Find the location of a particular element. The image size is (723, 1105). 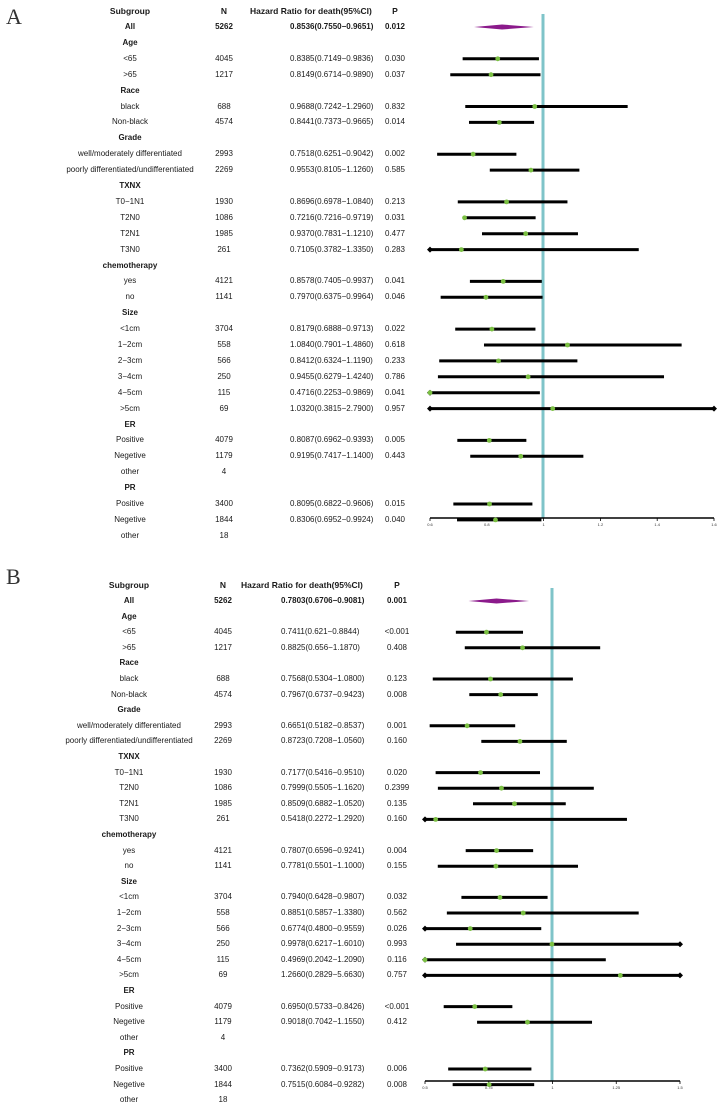

row-group-label: chemotherapy is located at coordinates (130, 265).